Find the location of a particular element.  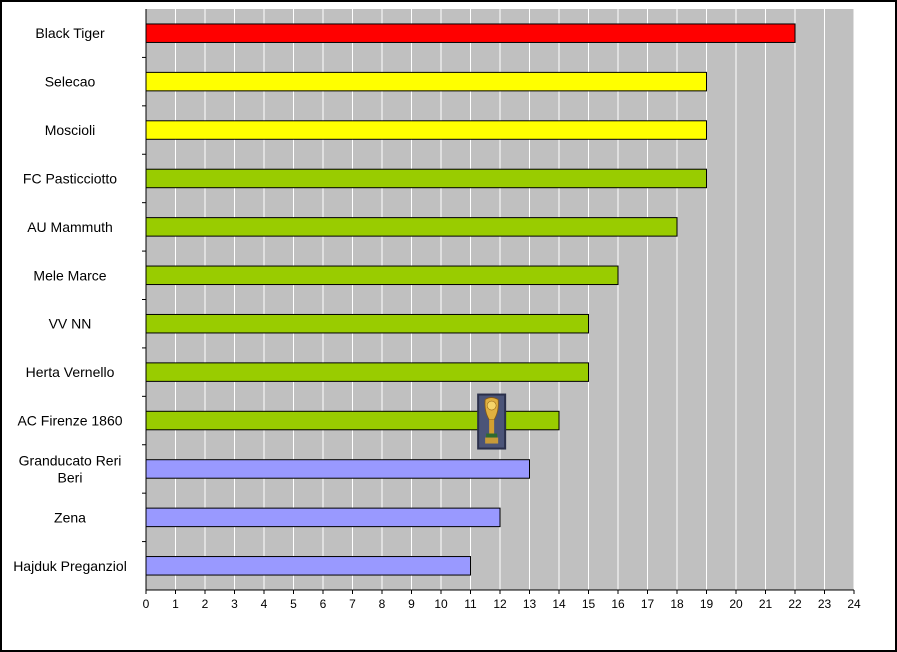

x-tick-label: 3 is located at coordinates (234, 604).